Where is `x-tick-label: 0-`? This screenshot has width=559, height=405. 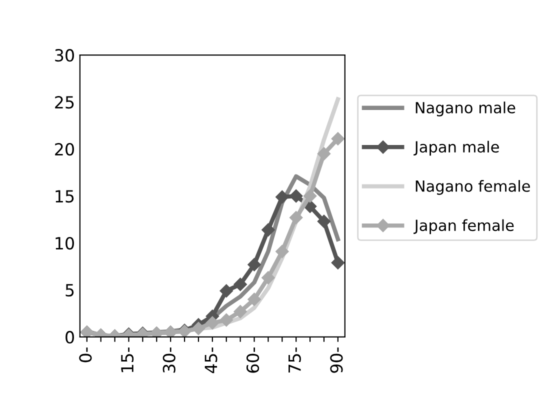
x-tick-label: 0- is located at coordinates (85, 354).